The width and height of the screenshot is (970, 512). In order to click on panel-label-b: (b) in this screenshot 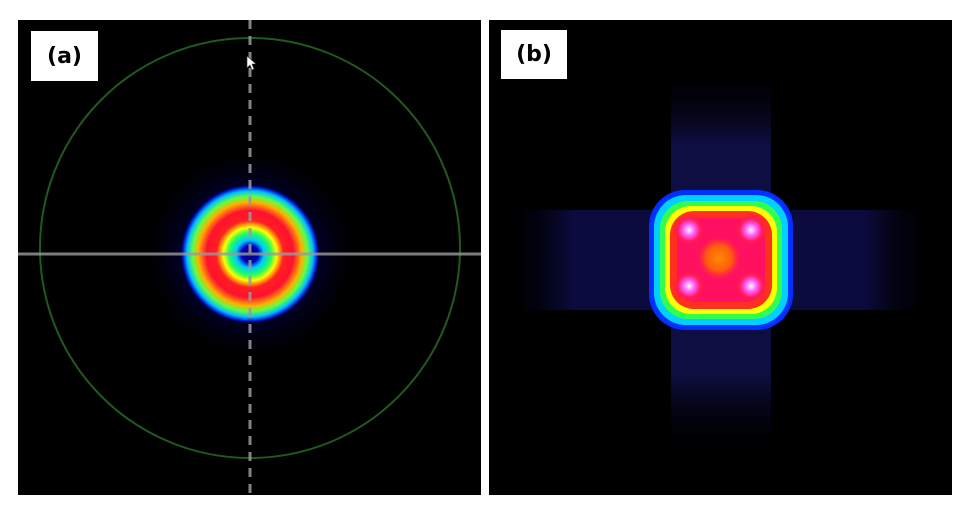, I will do `click(534, 54)`.